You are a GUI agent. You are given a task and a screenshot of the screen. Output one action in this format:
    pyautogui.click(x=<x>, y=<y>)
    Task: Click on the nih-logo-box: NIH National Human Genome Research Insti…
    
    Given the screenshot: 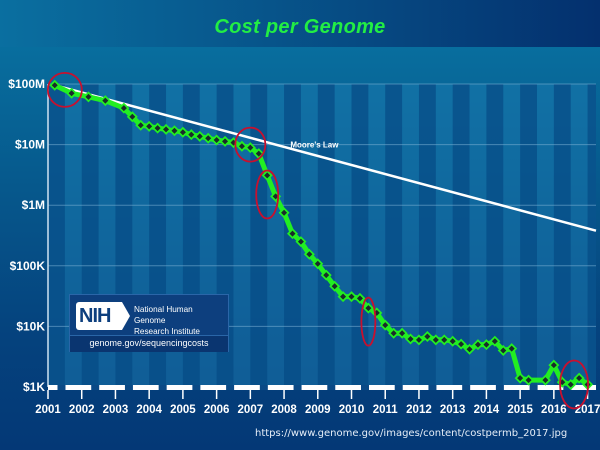 What is the action you would take?
    pyautogui.click(x=149, y=323)
    